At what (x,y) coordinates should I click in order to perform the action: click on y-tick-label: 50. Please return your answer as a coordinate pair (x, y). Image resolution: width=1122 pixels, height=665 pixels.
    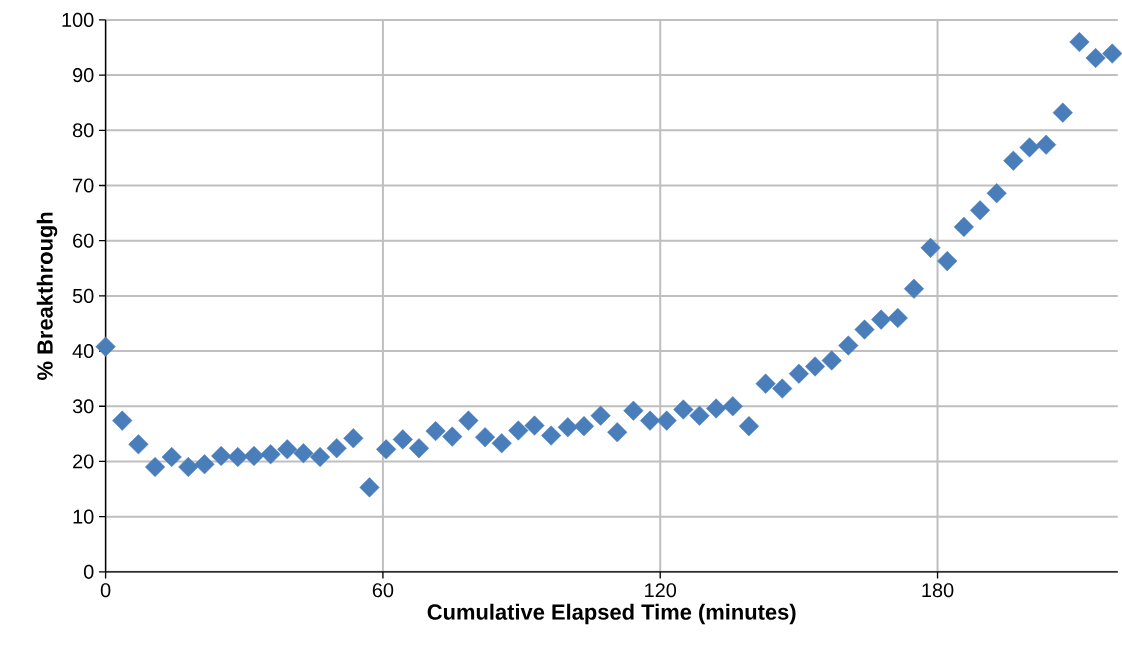
    Looking at the image, I should click on (83, 295).